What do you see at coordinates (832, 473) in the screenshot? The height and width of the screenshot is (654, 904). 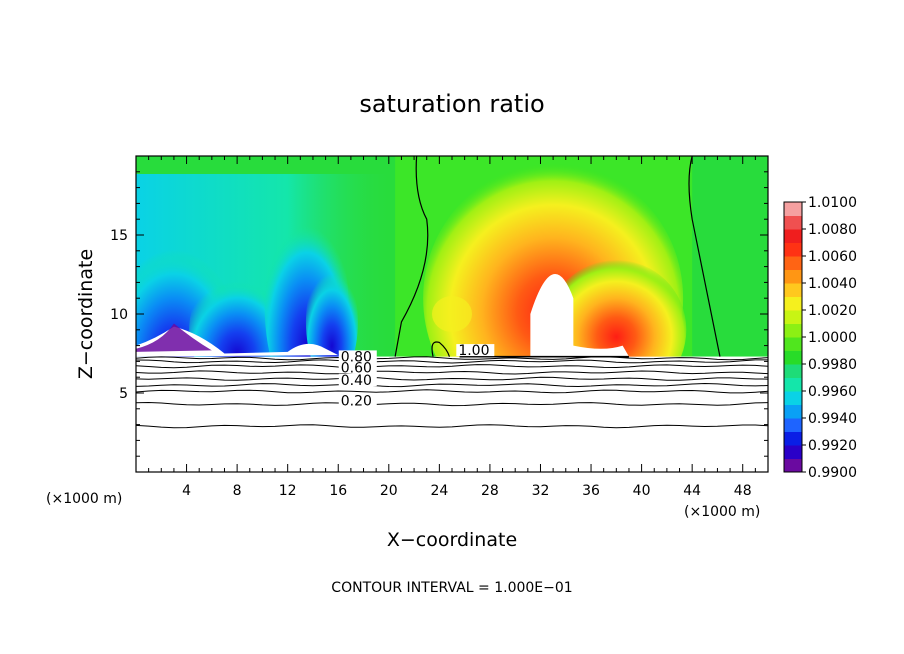 I see `colorbar-label: 0.9900` at bounding box center [832, 473].